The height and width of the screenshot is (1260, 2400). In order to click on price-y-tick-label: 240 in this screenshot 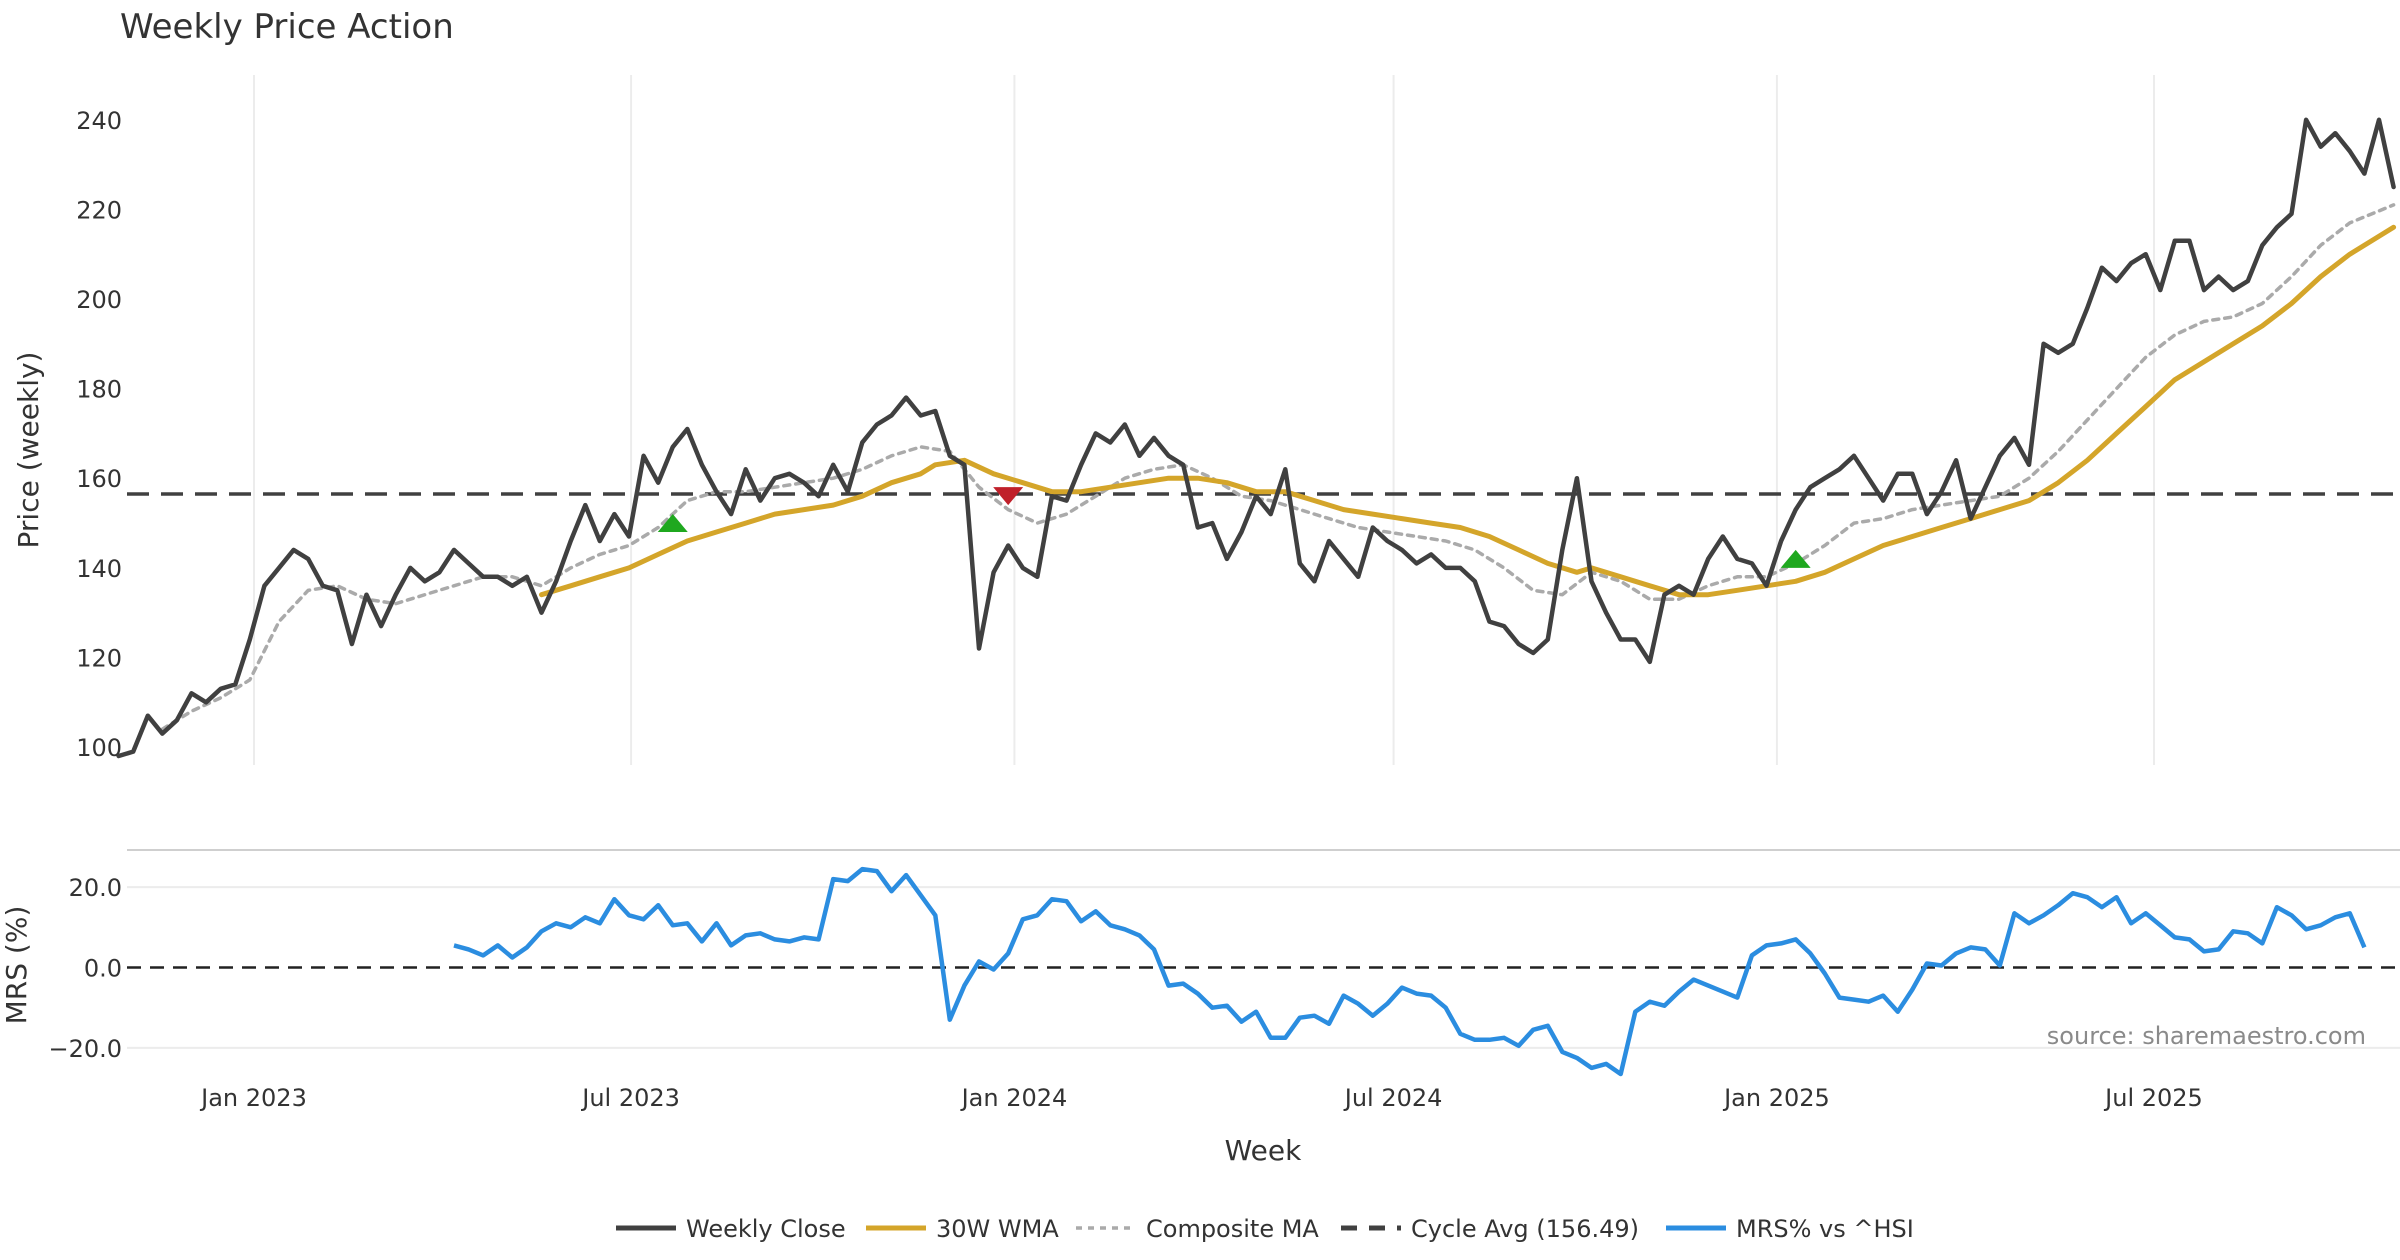, I will do `click(99, 121)`.